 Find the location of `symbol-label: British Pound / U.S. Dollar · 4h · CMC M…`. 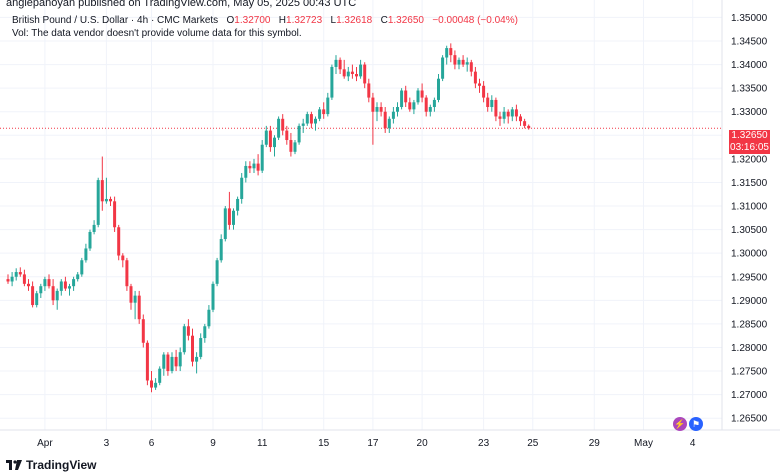

symbol-label: British Pound / U.S. Dollar · 4h · CMC M… is located at coordinates (115, 20).